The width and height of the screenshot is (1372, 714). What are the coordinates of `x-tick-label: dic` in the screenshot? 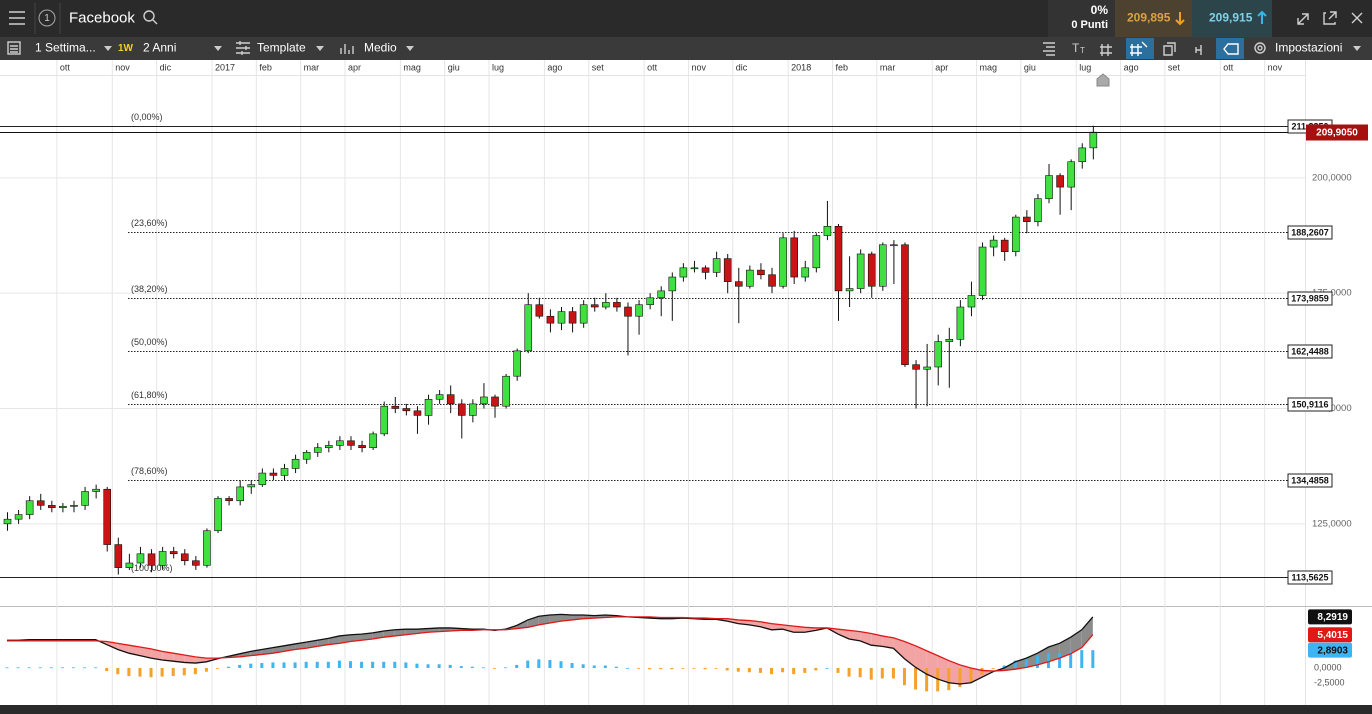 It's located at (166, 67).